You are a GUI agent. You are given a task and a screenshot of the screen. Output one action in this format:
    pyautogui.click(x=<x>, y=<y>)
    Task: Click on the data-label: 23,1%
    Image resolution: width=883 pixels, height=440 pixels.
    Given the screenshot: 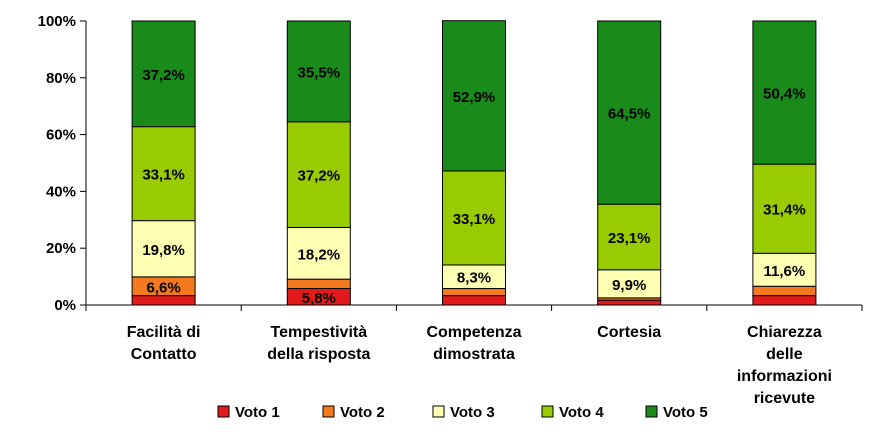 What is the action you would take?
    pyautogui.click(x=629, y=238)
    